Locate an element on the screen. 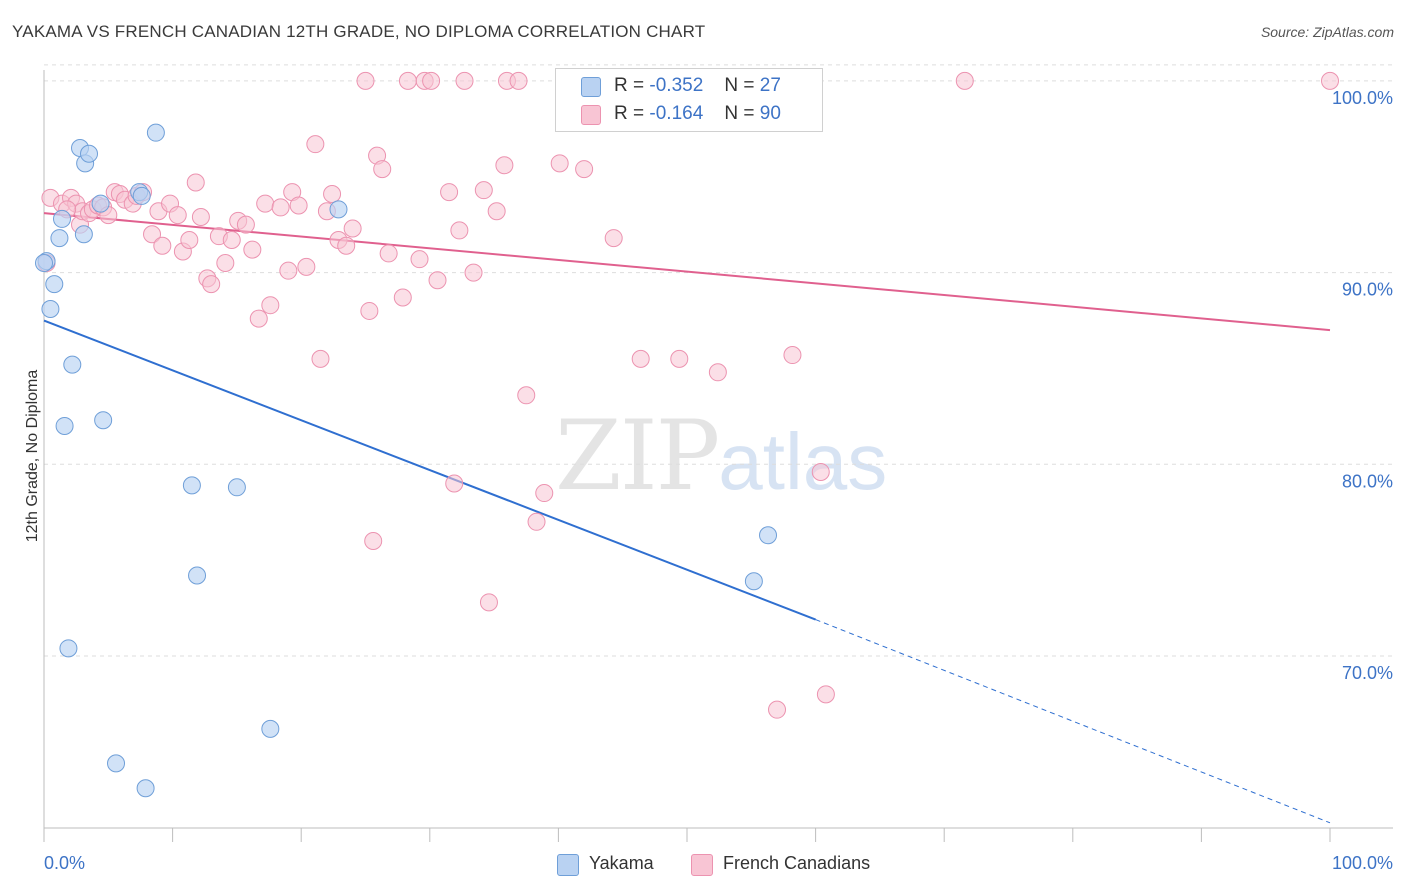  n-value: 90 is located at coordinates (770, 113).